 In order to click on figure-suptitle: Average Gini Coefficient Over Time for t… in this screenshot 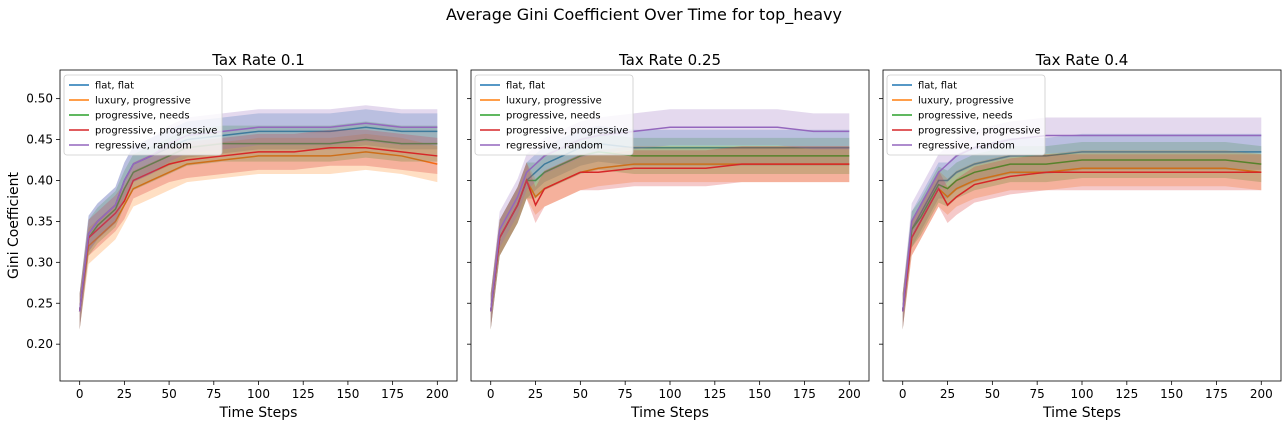, I will do `click(644, 15)`.